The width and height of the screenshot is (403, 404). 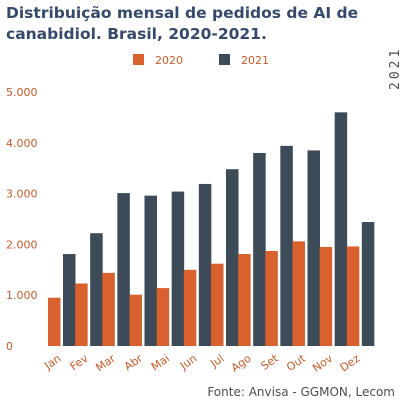 What do you see at coordinates (81, 314) in the screenshot?
I see `bar-2020-fev` at bounding box center [81, 314].